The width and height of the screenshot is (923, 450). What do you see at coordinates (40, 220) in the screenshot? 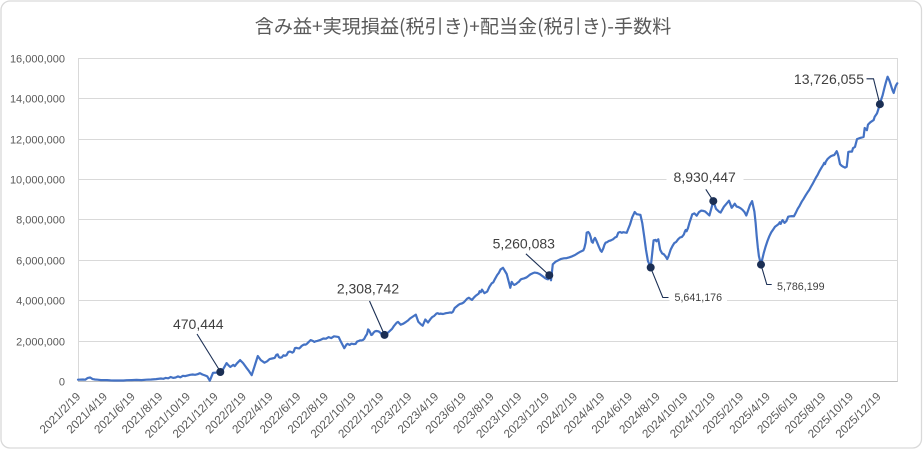
I see `svg-text: 8,000,000` at bounding box center [40, 220].